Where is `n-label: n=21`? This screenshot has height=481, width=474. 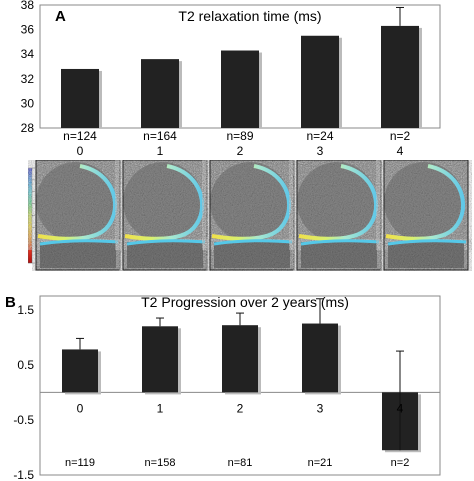 n-label: n=21 is located at coordinates (320, 463).